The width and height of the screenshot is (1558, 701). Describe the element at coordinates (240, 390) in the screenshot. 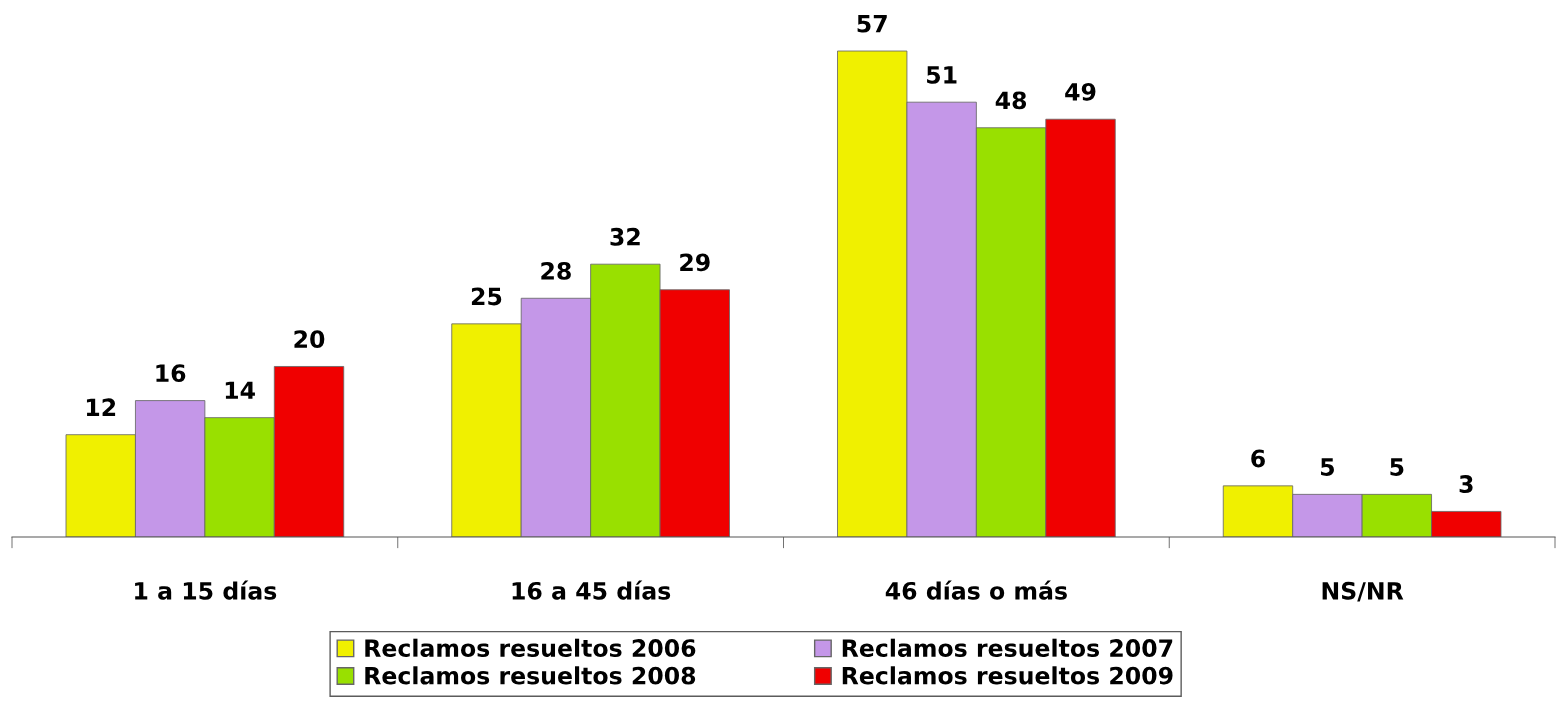

I see `data-label: 14` at that location.